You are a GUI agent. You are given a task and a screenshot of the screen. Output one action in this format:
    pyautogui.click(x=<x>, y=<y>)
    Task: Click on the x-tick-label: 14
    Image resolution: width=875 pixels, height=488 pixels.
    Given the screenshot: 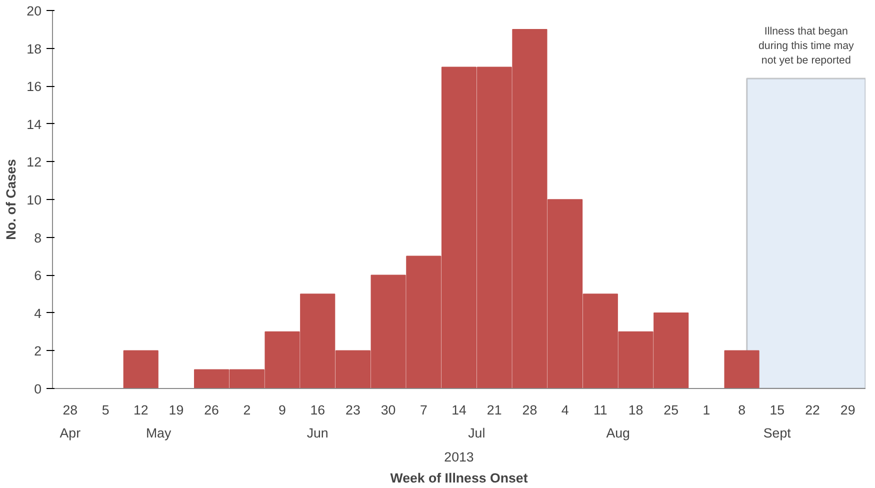 What is the action you would take?
    pyautogui.click(x=459, y=410)
    